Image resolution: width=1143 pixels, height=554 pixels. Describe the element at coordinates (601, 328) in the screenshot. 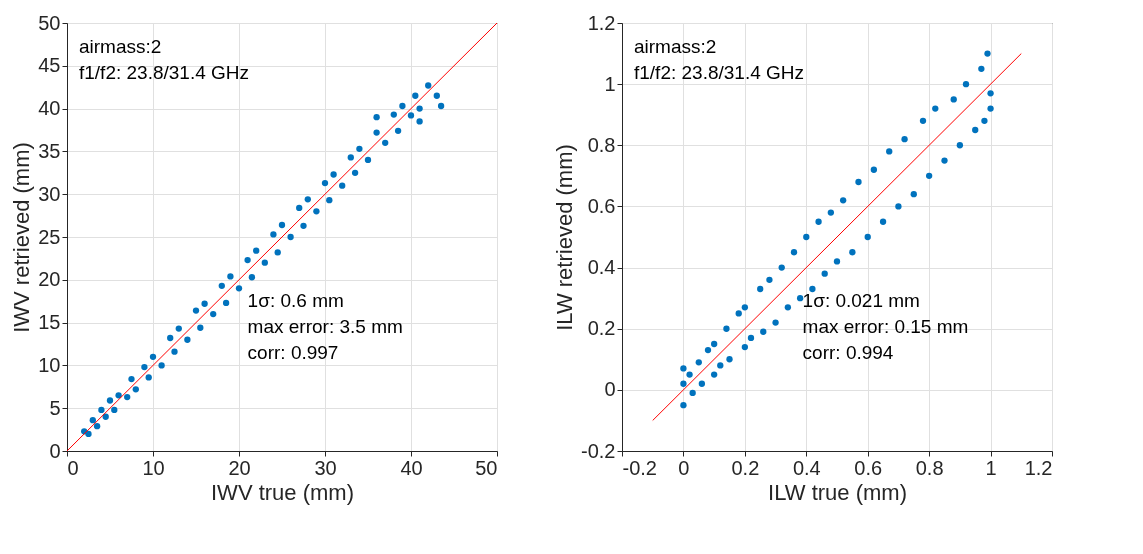

I see `y-tick-label: 0.2` at that location.